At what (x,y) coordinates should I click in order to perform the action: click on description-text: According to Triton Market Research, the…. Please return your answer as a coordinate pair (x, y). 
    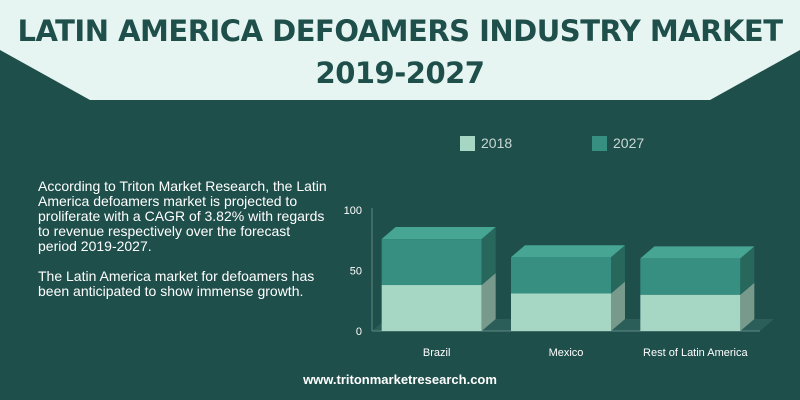
    Looking at the image, I should click on (183, 246).